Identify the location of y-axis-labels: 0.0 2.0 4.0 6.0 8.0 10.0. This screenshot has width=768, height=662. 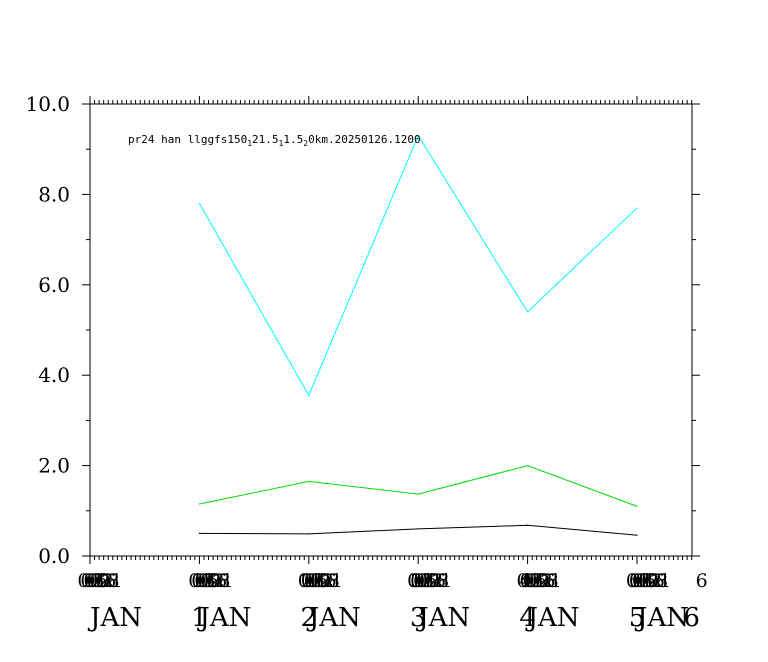
(47, 330).